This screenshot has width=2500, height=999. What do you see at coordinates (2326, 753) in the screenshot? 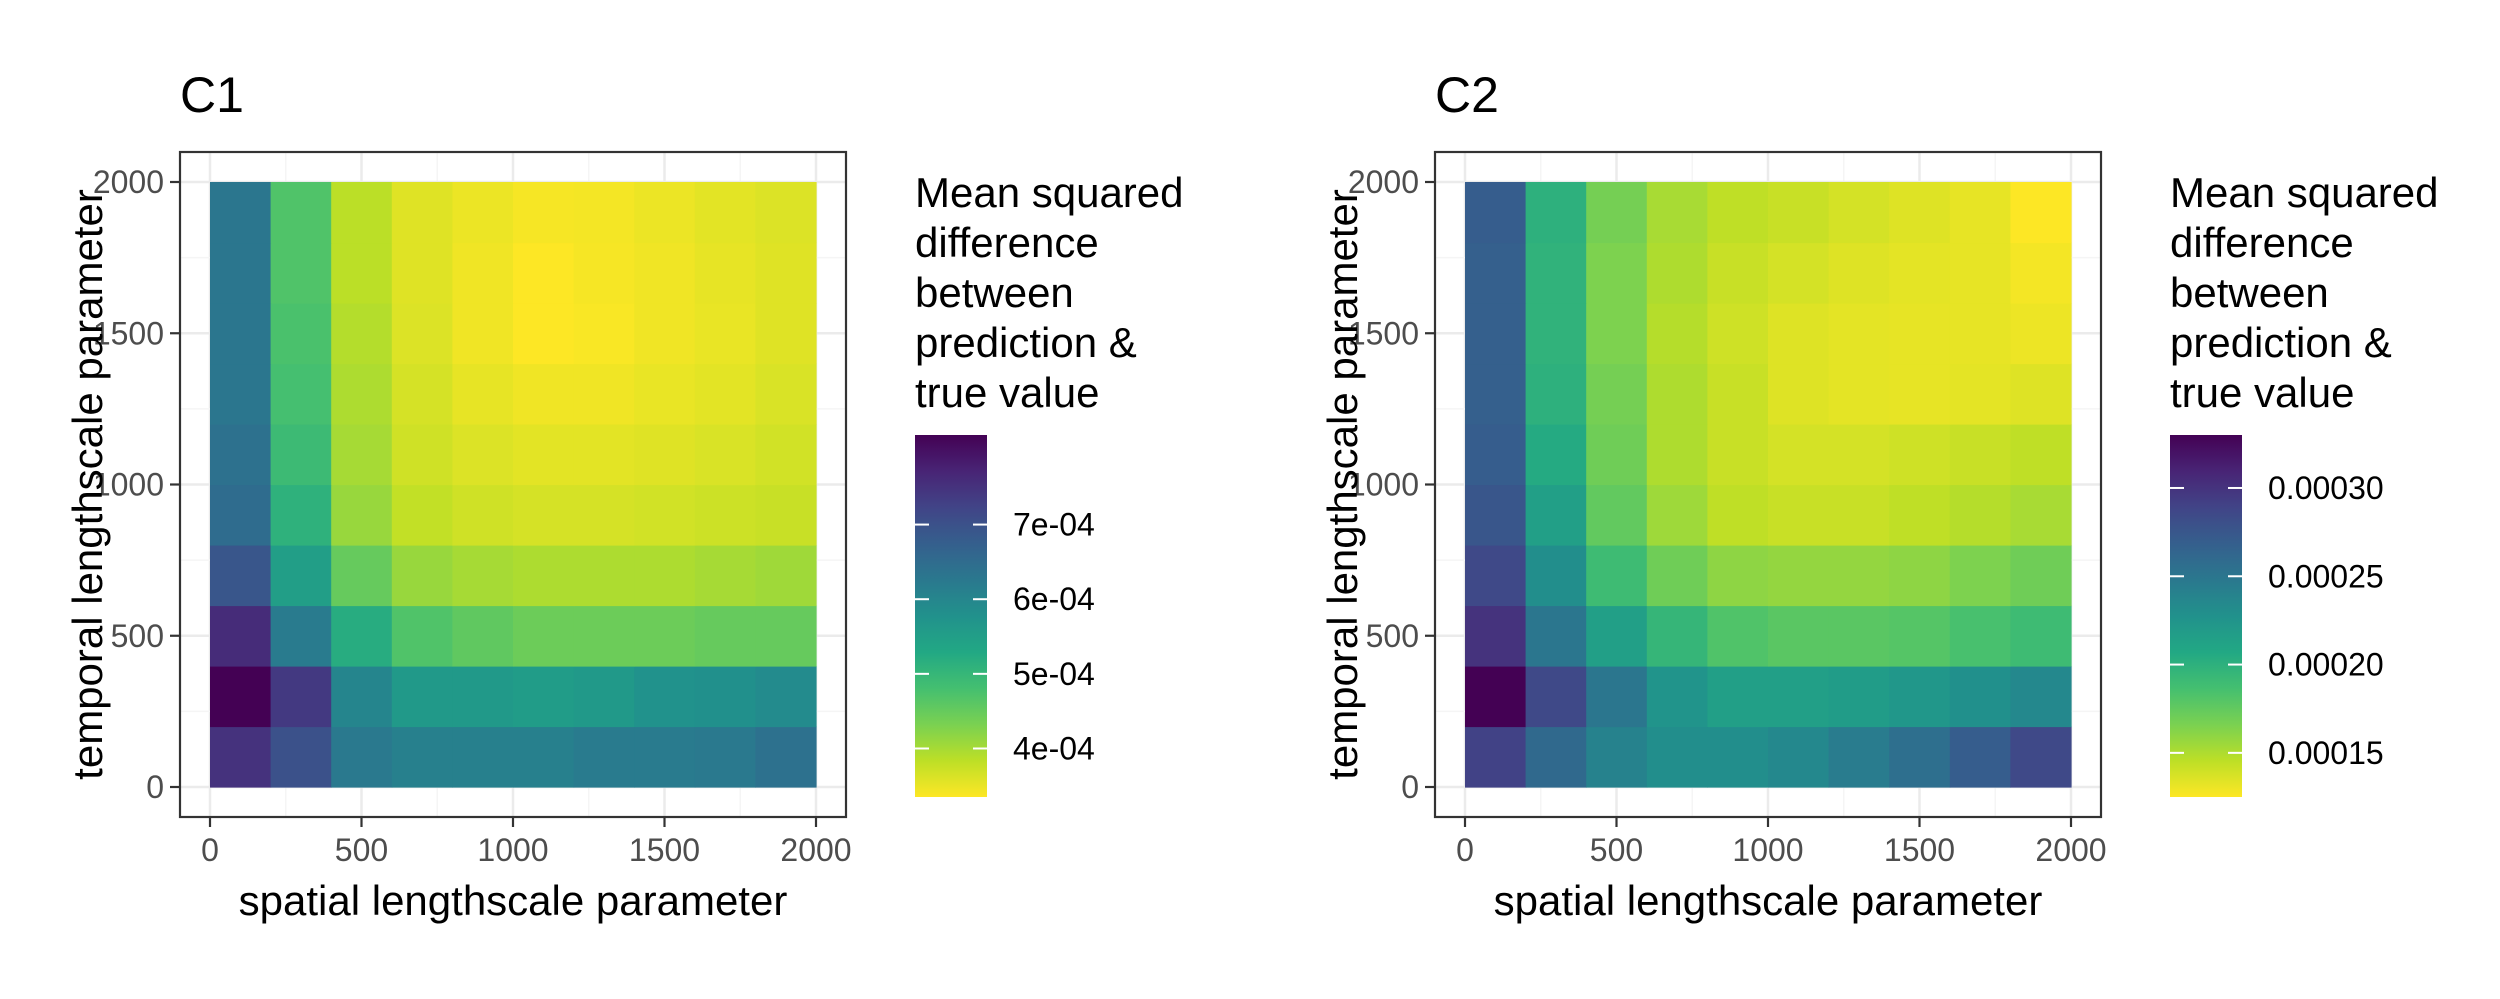
I see `colorbar-tick-label: 0.00015` at bounding box center [2326, 753].